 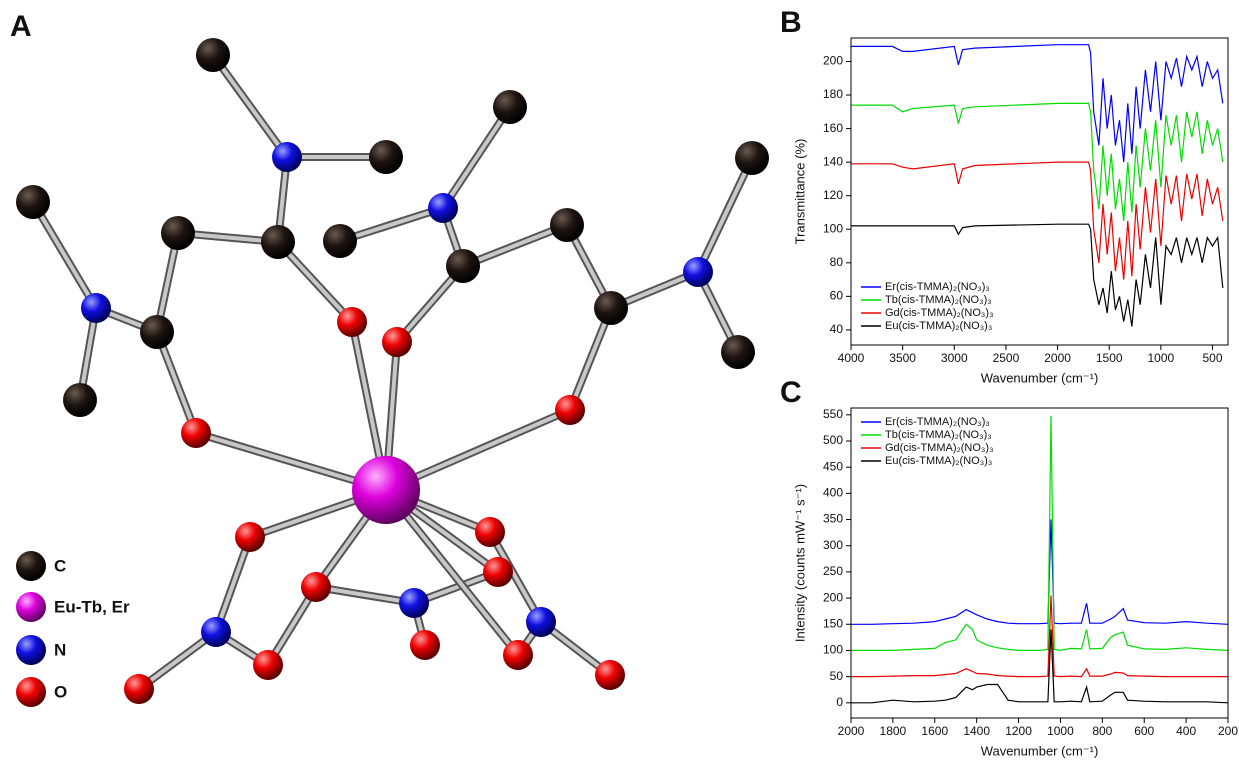 What do you see at coordinates (799, 192) in the screenshot?
I see `y-axis-label: Transmittance (%)` at bounding box center [799, 192].